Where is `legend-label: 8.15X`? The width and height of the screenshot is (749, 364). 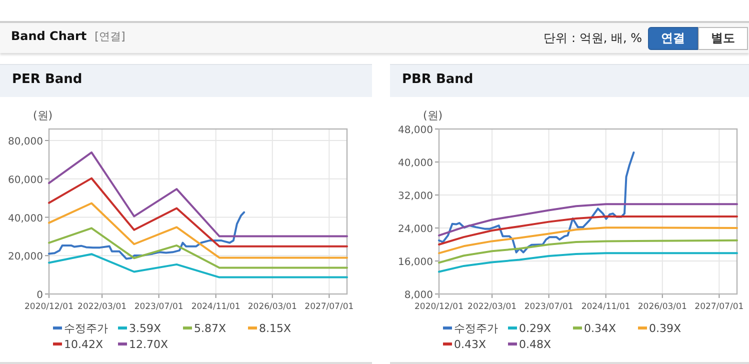
legend-label: 8.15X is located at coordinates (275, 328).